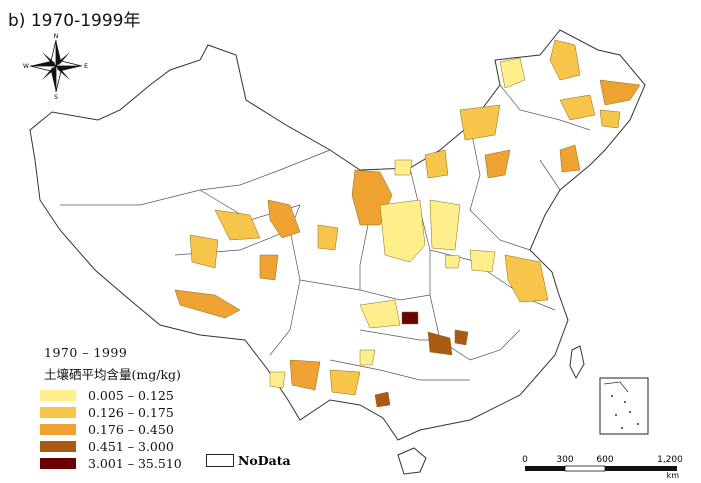 This screenshot has height=483, width=701. I want to click on legend-label: 0.126 – 0.175, so click(131, 412).